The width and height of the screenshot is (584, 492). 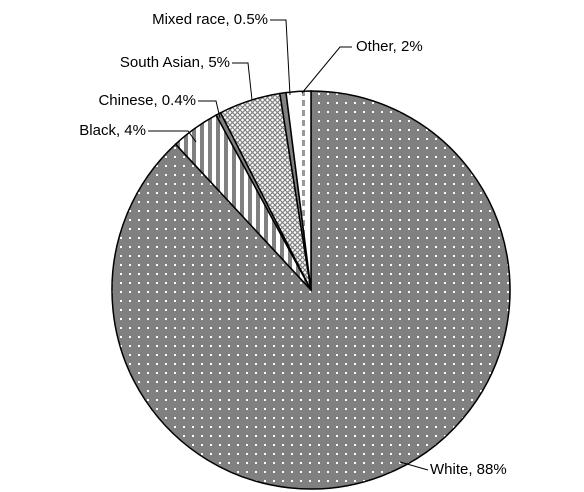 What do you see at coordinates (468, 469) in the screenshot?
I see `data-label: White, 88%` at bounding box center [468, 469].